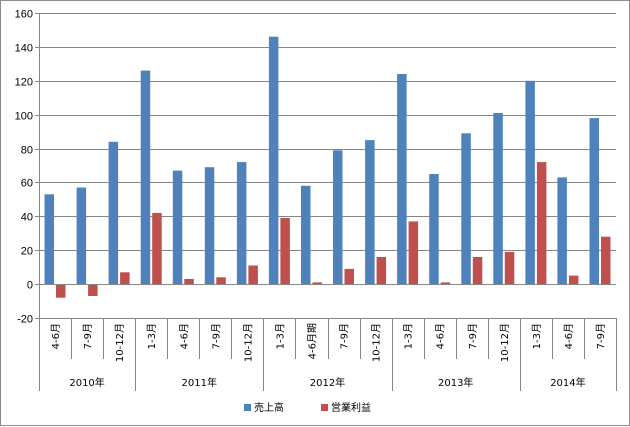 This screenshot has width=630, height=427. I want to click on x-year-labels: 2010年 2011年 2012年 2013年 2014年, so click(327, 382).